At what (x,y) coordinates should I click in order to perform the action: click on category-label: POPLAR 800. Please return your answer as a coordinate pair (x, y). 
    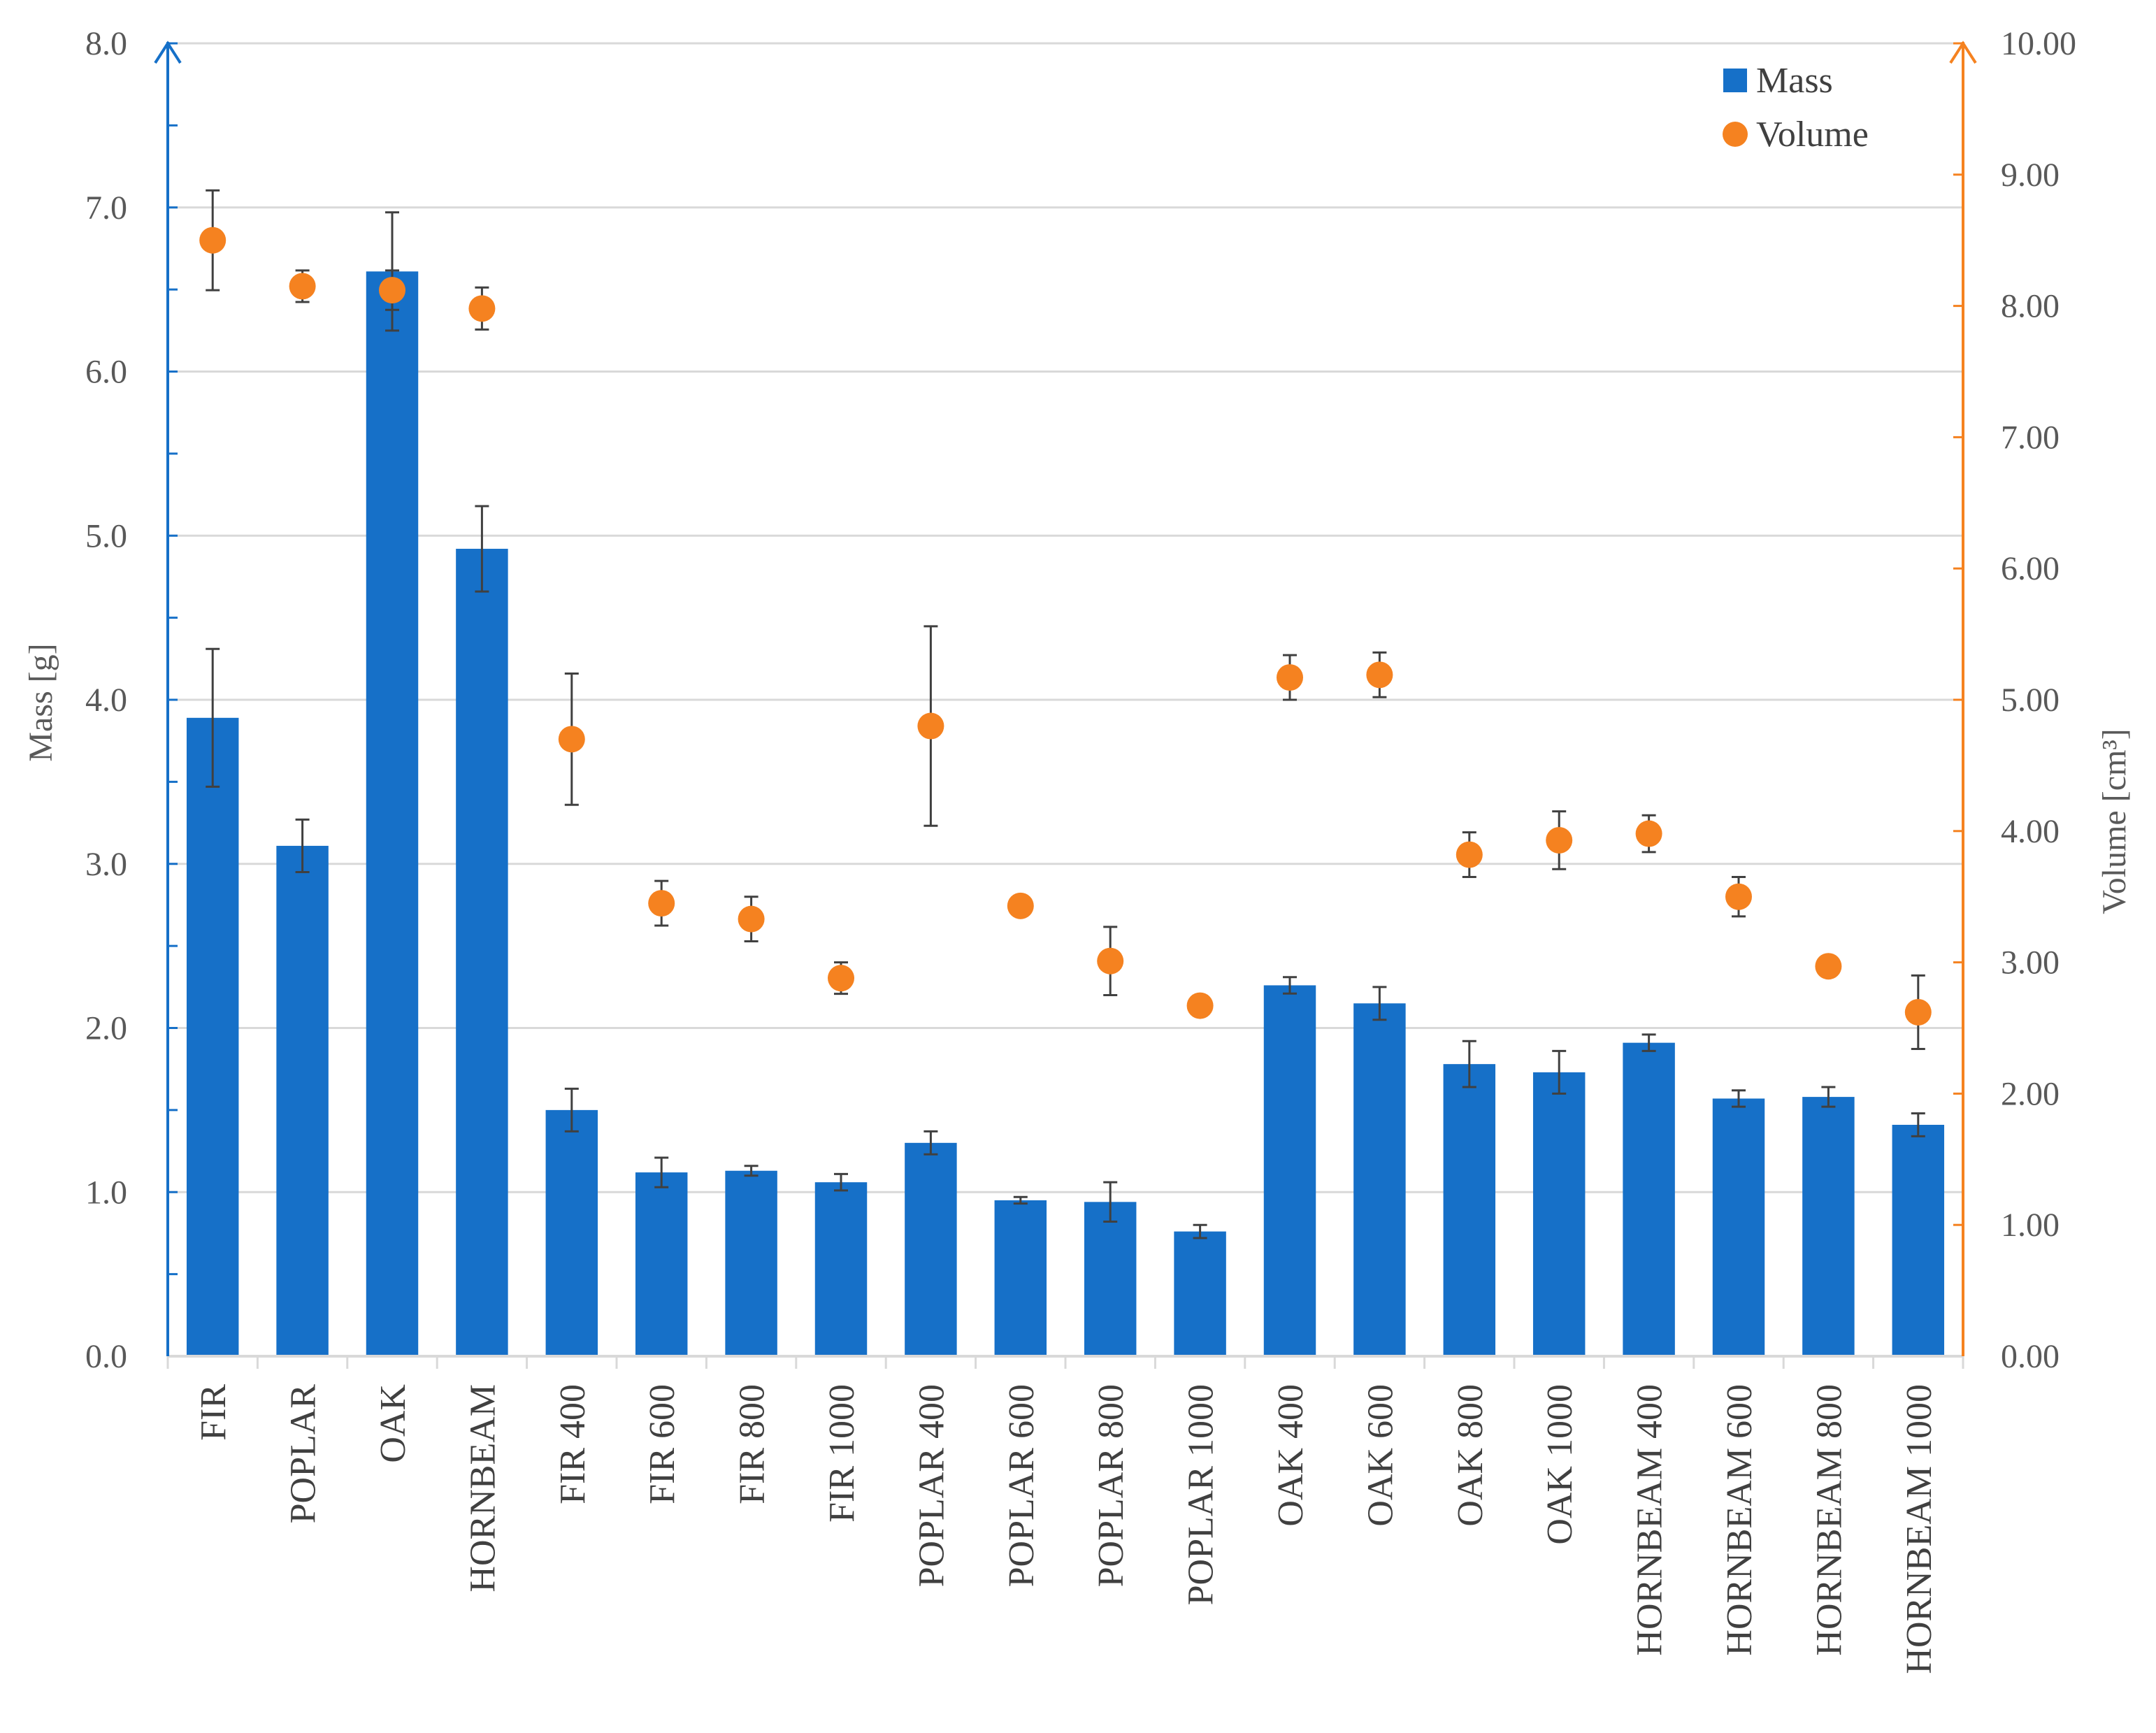
    Looking at the image, I should click on (1111, 1486).